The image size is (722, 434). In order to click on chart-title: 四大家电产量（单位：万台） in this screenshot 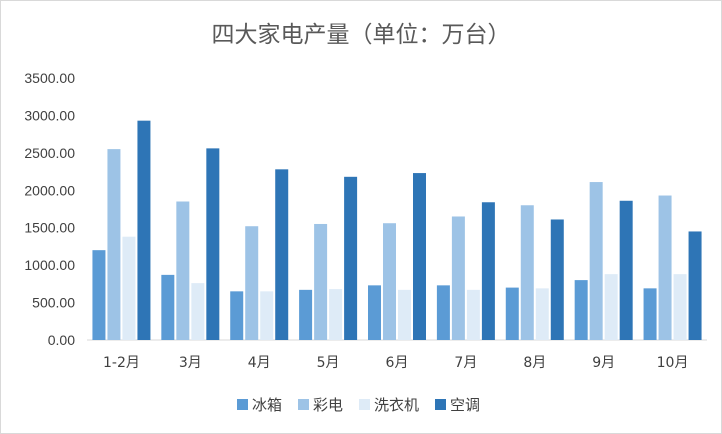, I will do `click(361, 35)`.